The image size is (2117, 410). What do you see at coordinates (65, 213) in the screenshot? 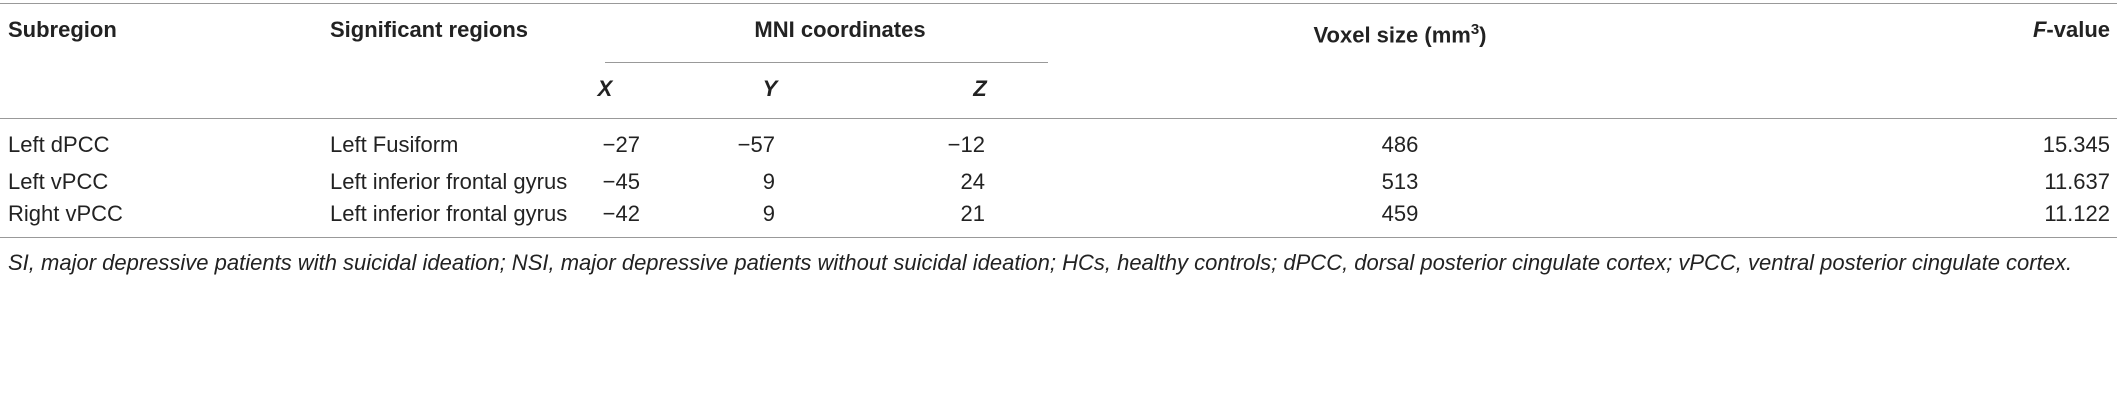
I see `table-cell: Right vPCC` at bounding box center [65, 213].